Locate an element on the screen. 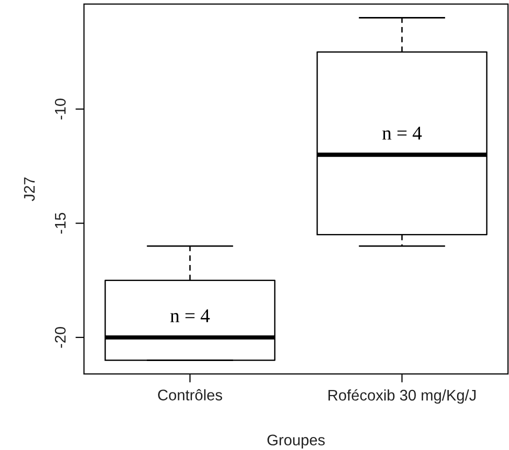 The width and height of the screenshot is (509, 450). x-tick-label: Contrôles is located at coordinates (190, 394).